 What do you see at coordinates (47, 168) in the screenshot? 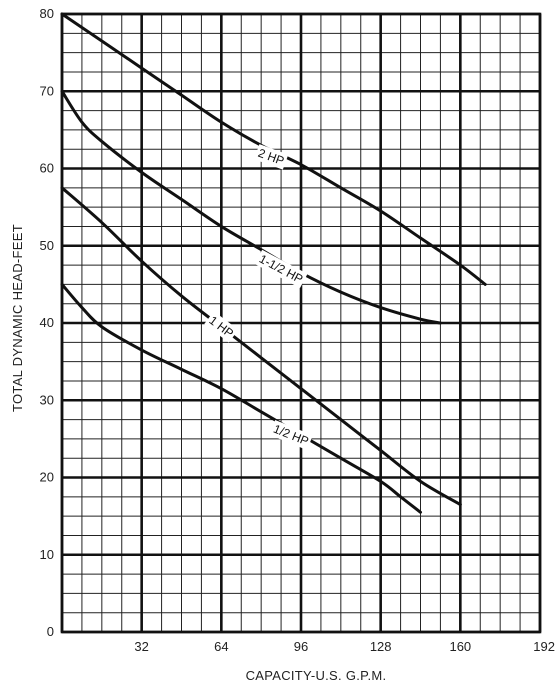
I see `y-tick-label: 60` at bounding box center [47, 168].